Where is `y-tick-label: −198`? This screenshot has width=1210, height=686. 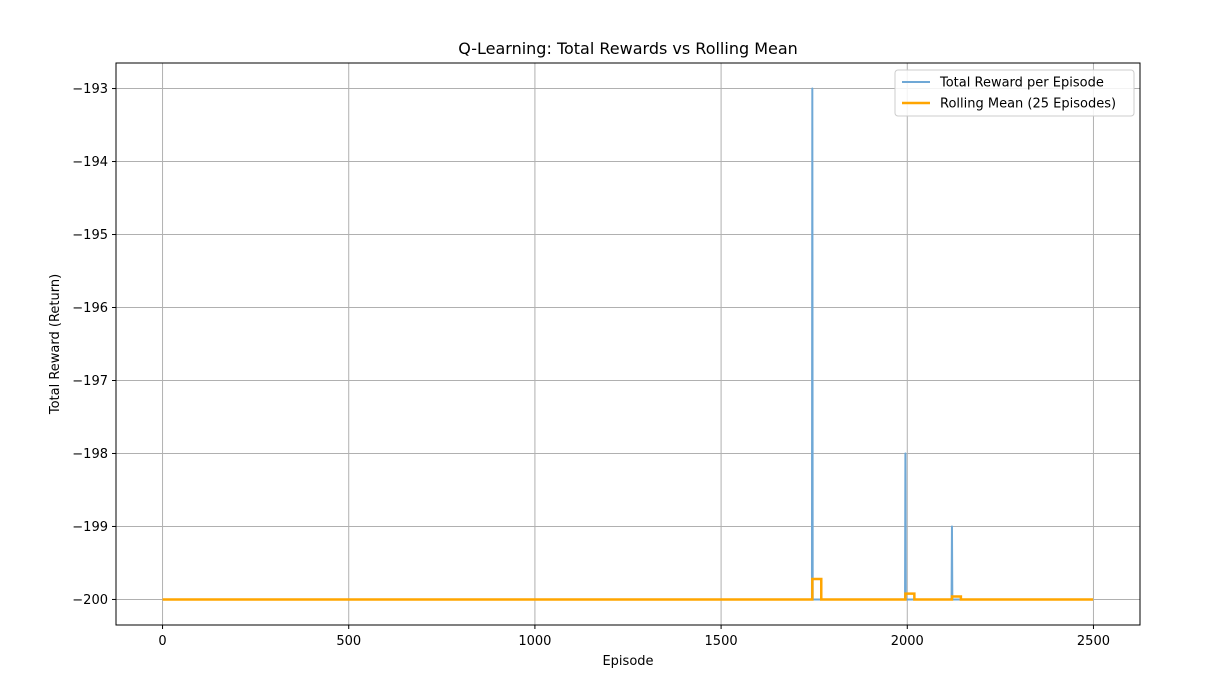
y-tick-label: −198 is located at coordinates (90, 454).